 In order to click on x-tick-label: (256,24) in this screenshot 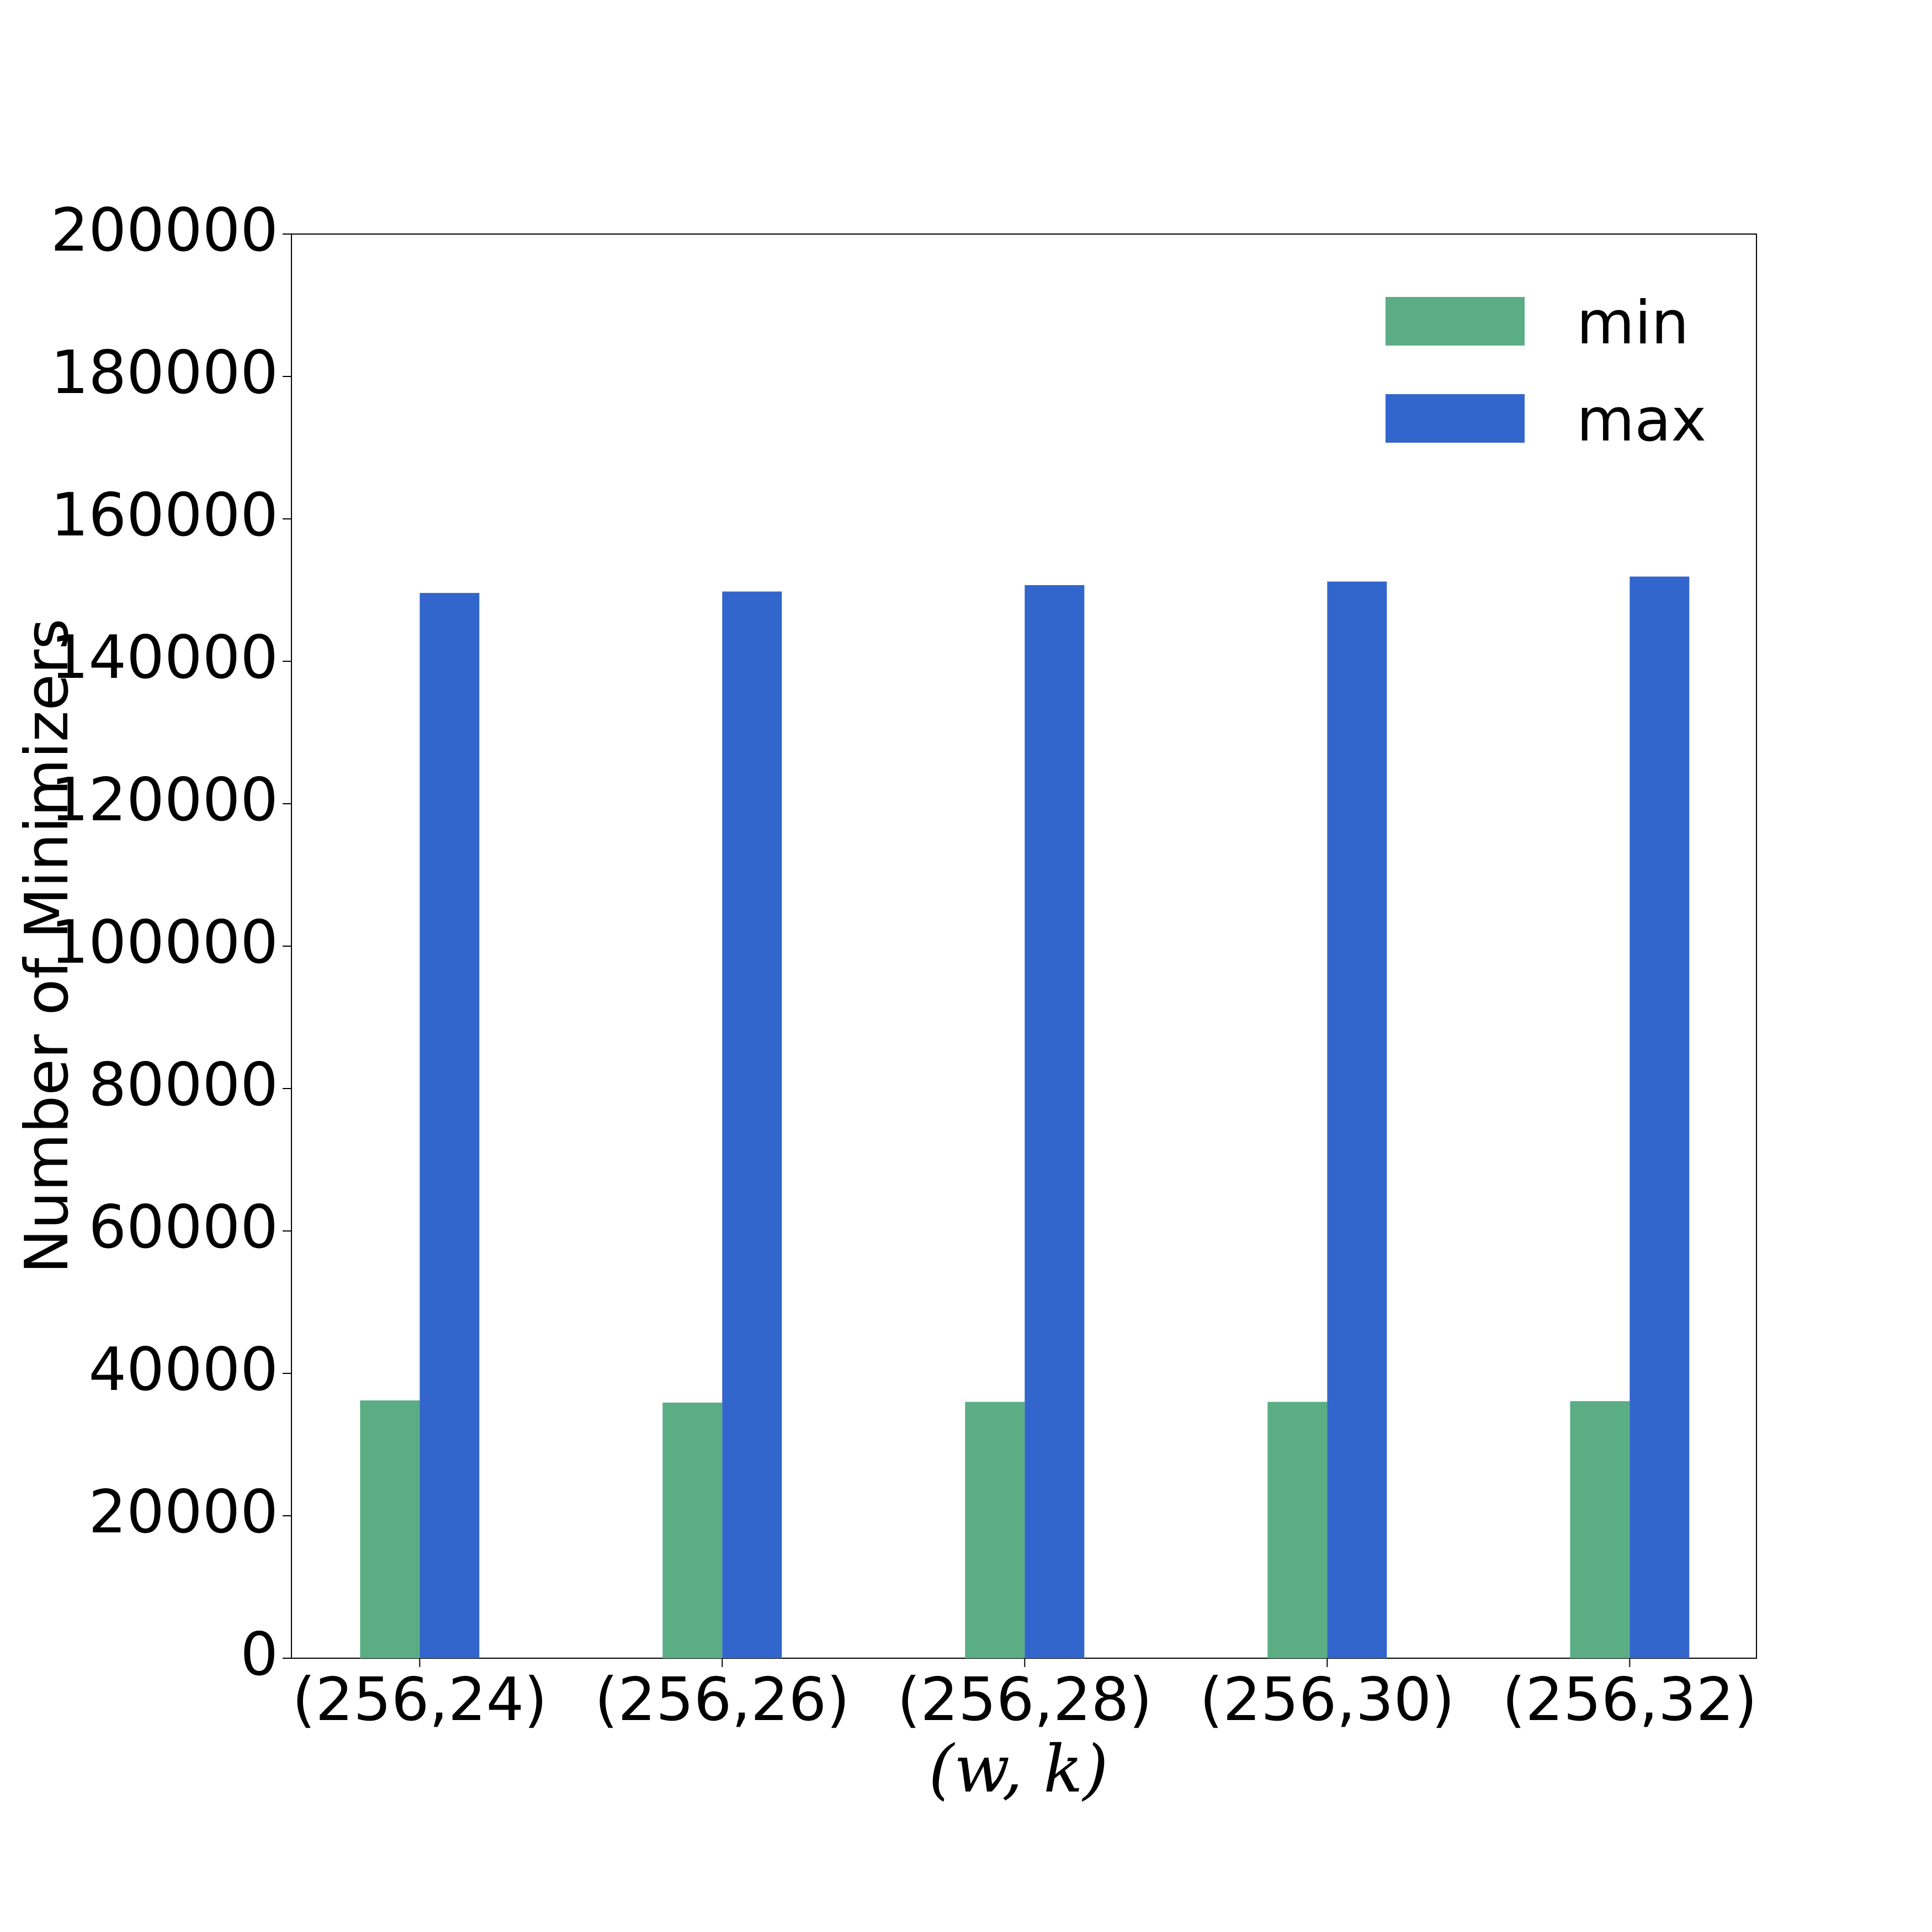, I will do `click(419, 1700)`.